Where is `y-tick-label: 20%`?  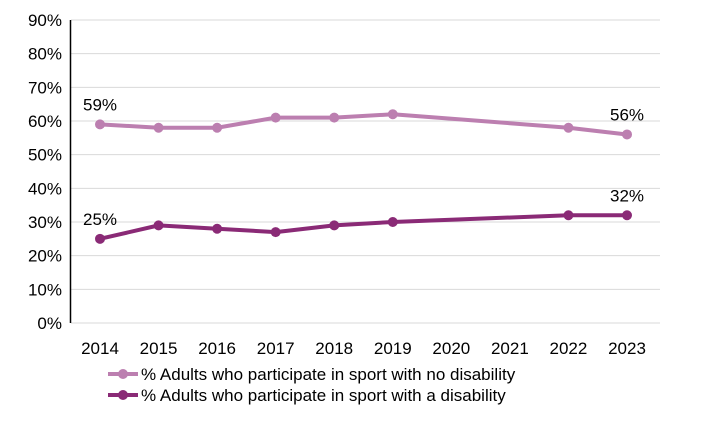 y-tick-label: 20% is located at coordinates (45, 256).